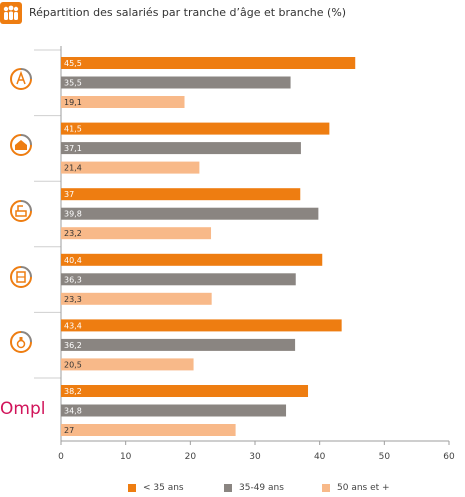 This screenshot has width=465, height=497. What do you see at coordinates (261, 488) in the screenshot?
I see `legend-label-35-49: 35-49 ans` at bounding box center [261, 488].